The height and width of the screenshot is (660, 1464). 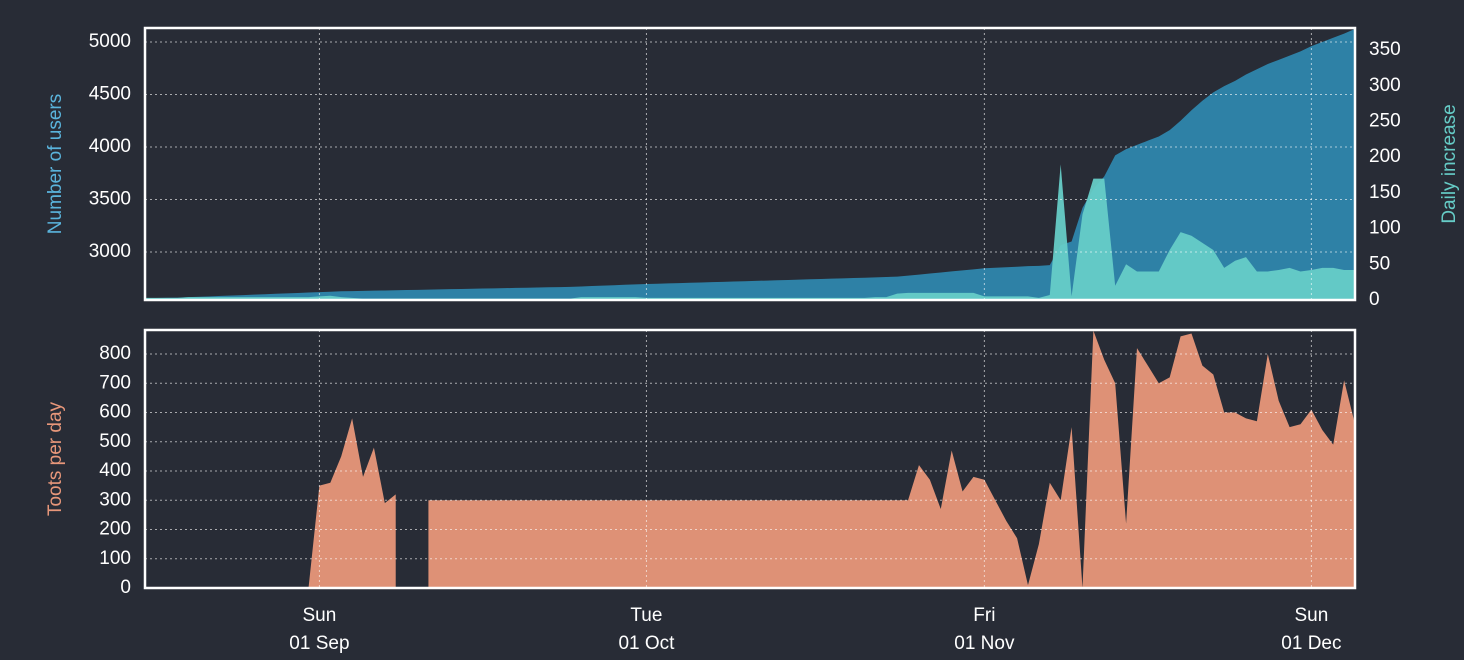 I want to click on y2-tick-label: 350, so click(x=1385, y=49).